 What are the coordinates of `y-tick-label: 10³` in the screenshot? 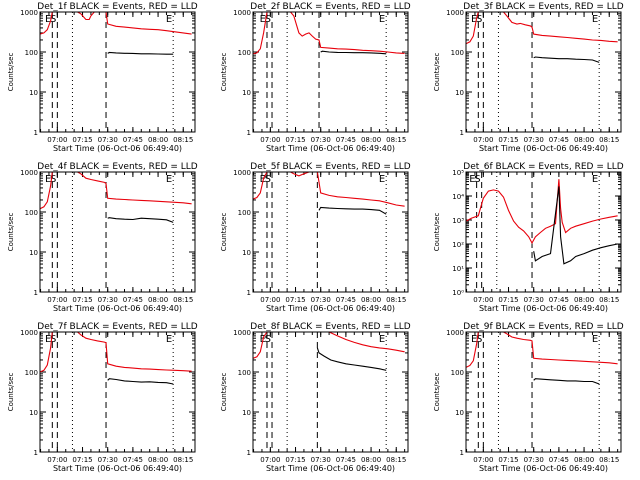 It's located at (458, 221).